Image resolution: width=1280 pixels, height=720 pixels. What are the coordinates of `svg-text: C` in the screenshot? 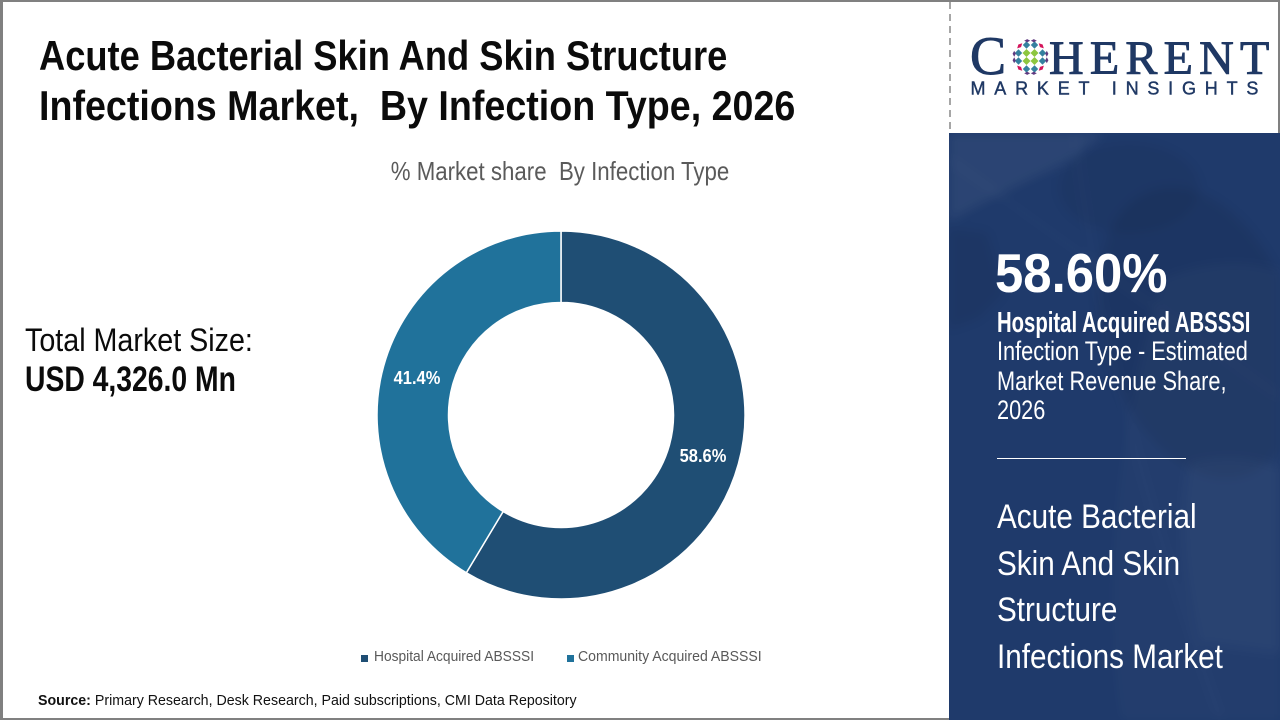 It's located at (988, 56).